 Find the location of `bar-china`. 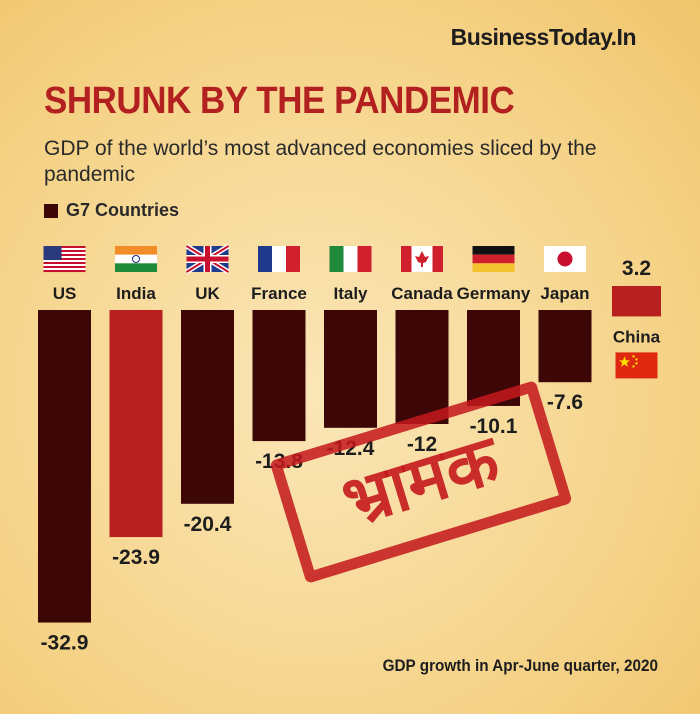

bar-china is located at coordinates (636, 301).